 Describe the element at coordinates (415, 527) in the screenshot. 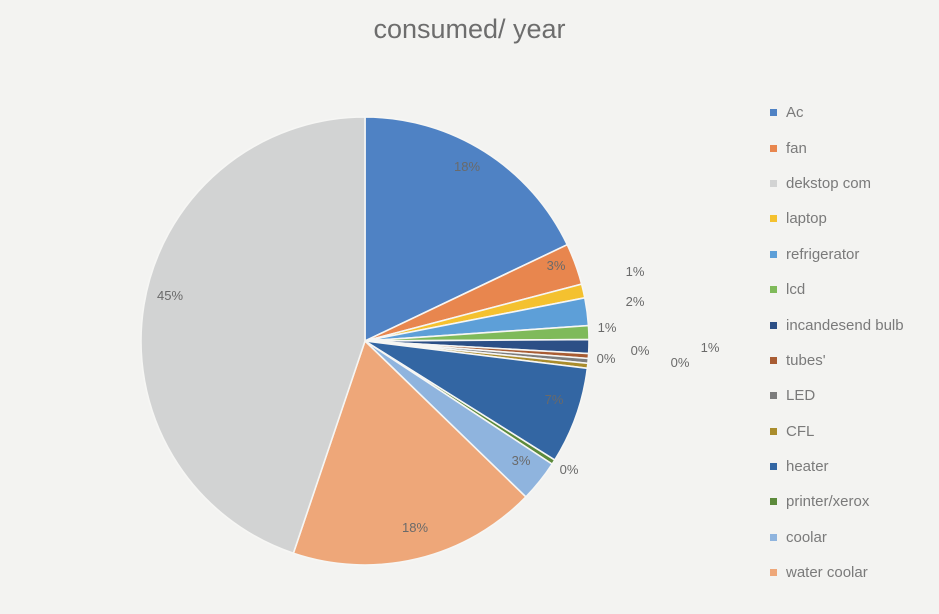

I see `data-label-water-coolar: 18%` at that location.